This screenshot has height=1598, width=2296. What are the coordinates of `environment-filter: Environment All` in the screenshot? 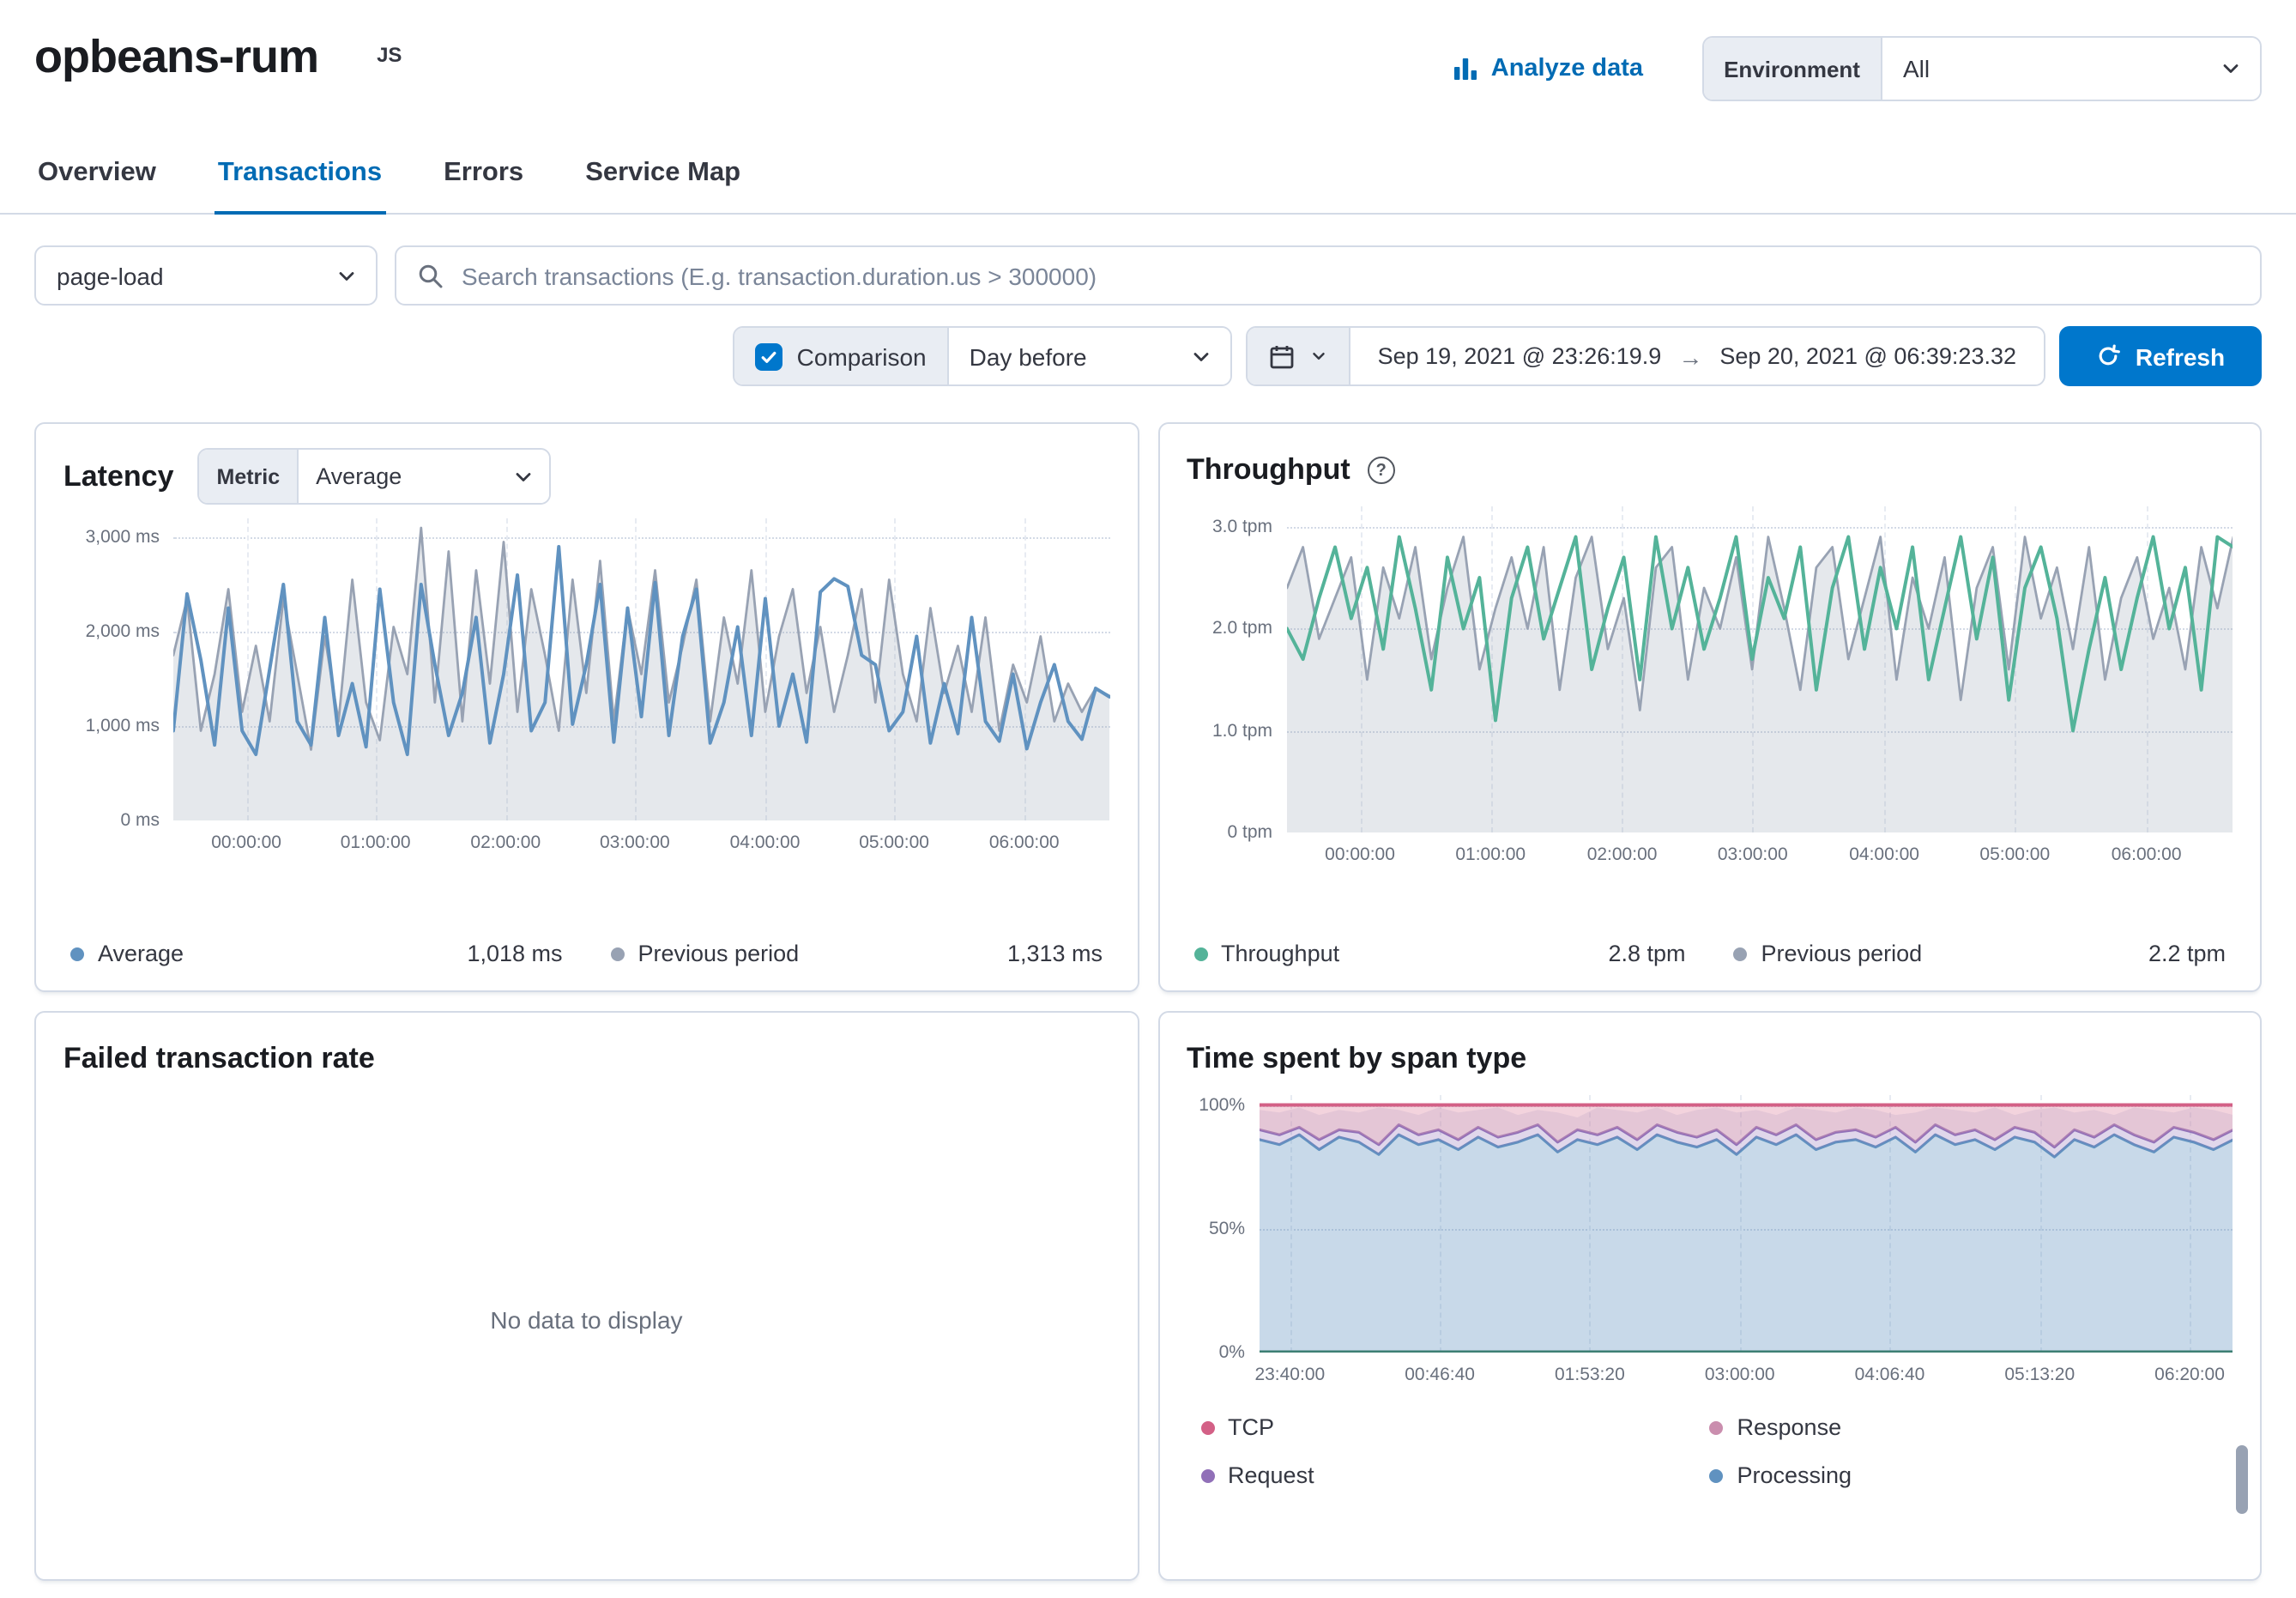 It's located at (1981, 68).